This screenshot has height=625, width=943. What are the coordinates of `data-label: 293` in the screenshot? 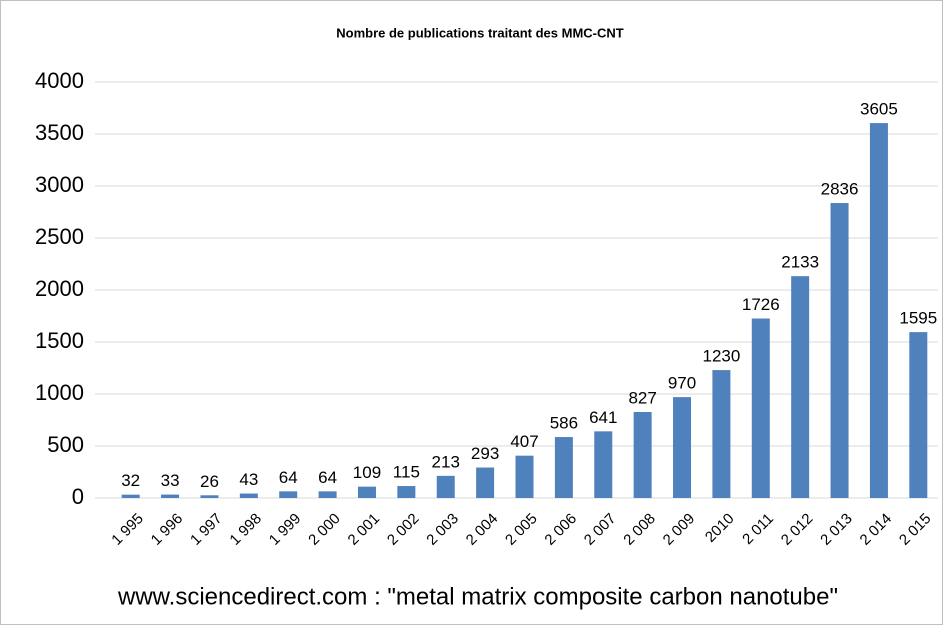 It's located at (485, 453).